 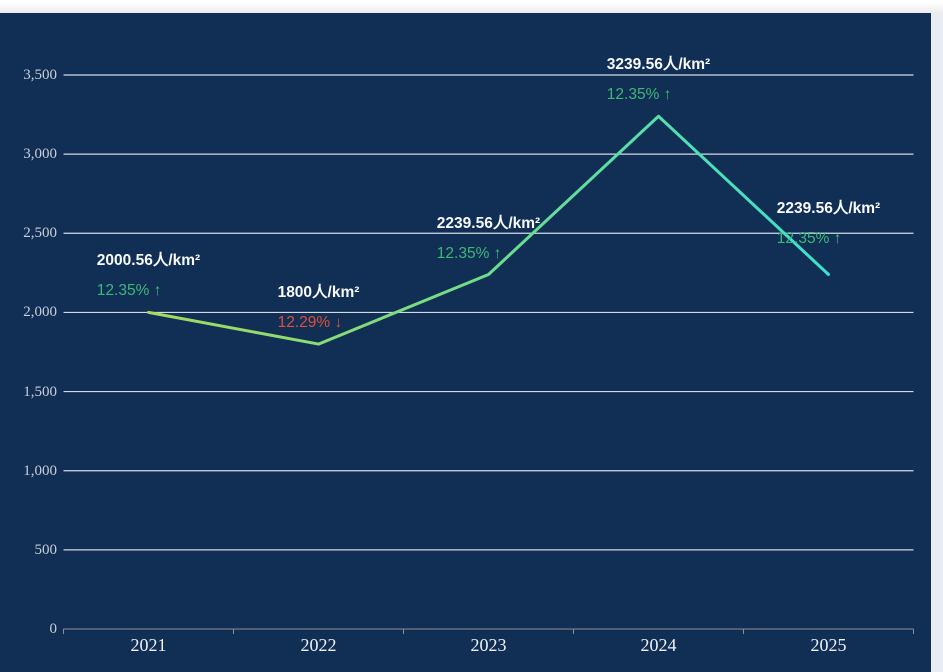 I want to click on scrollbar-track, so click(x=937, y=342).